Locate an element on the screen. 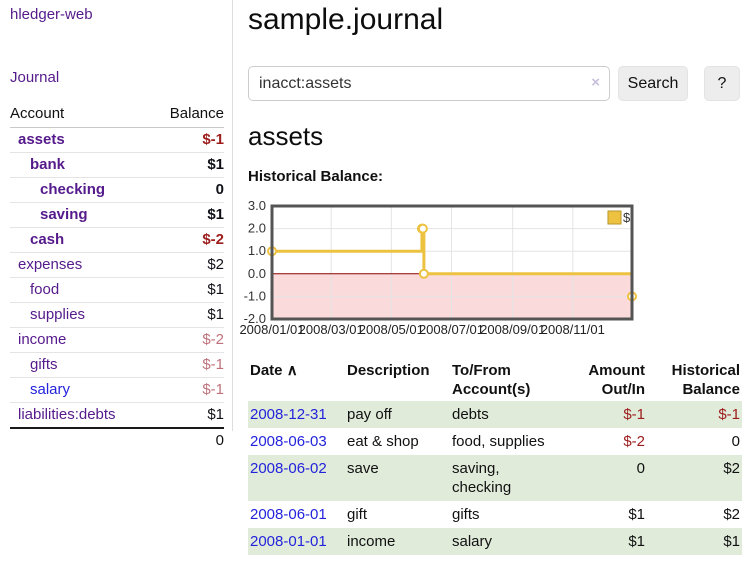 The height and width of the screenshot is (582, 742). svg-text: 2008/09/01 is located at coordinates (512, 329).